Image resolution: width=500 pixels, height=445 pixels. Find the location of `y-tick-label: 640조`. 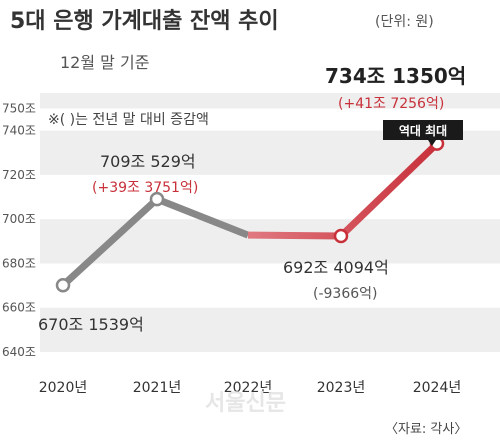

y-tick-label: 640조 is located at coordinates (19, 352).